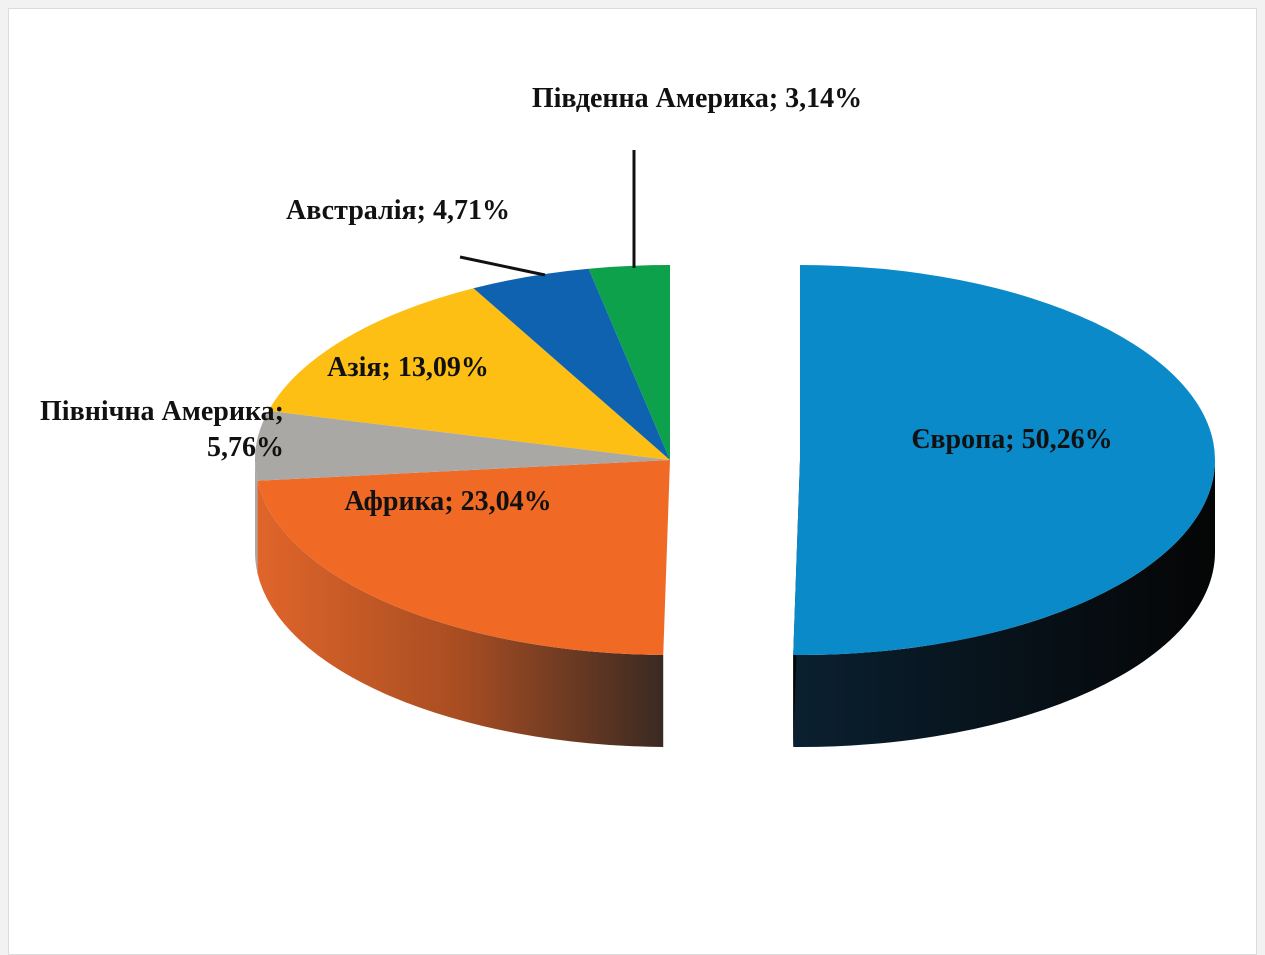 The image size is (1265, 955). I want to click on data-label: Африка23,04%, so click(447, 502).